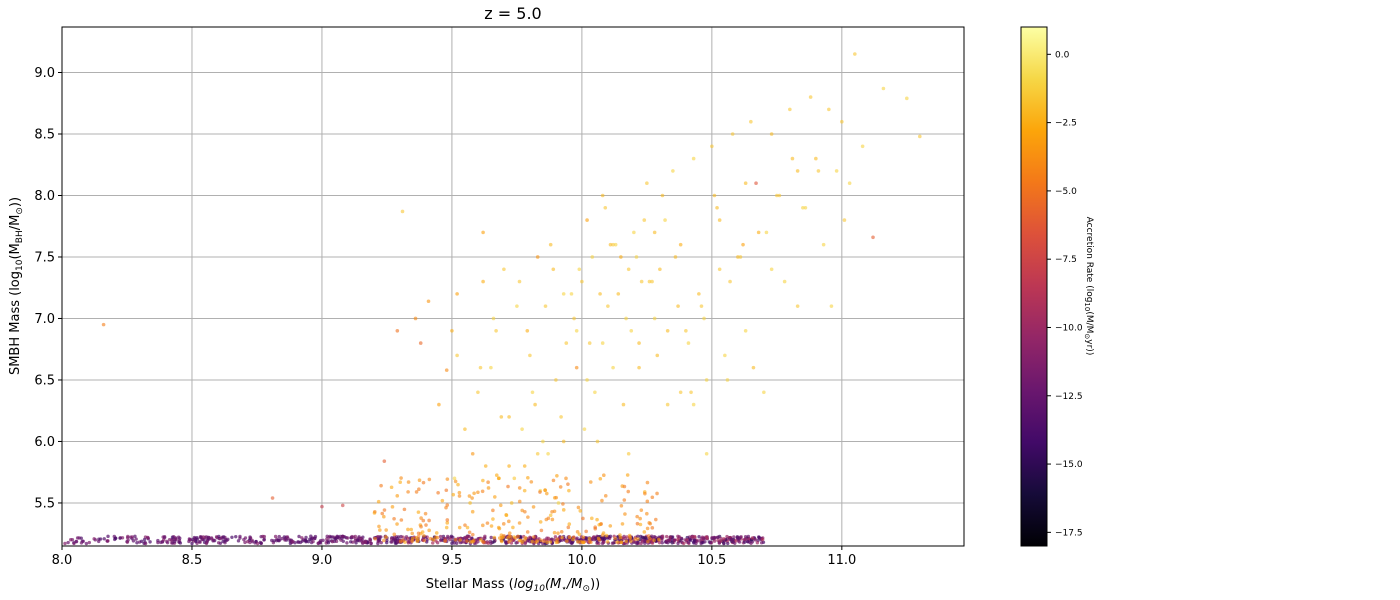  I want to click on x-tick-label-0: 8.0, so click(62, 560).